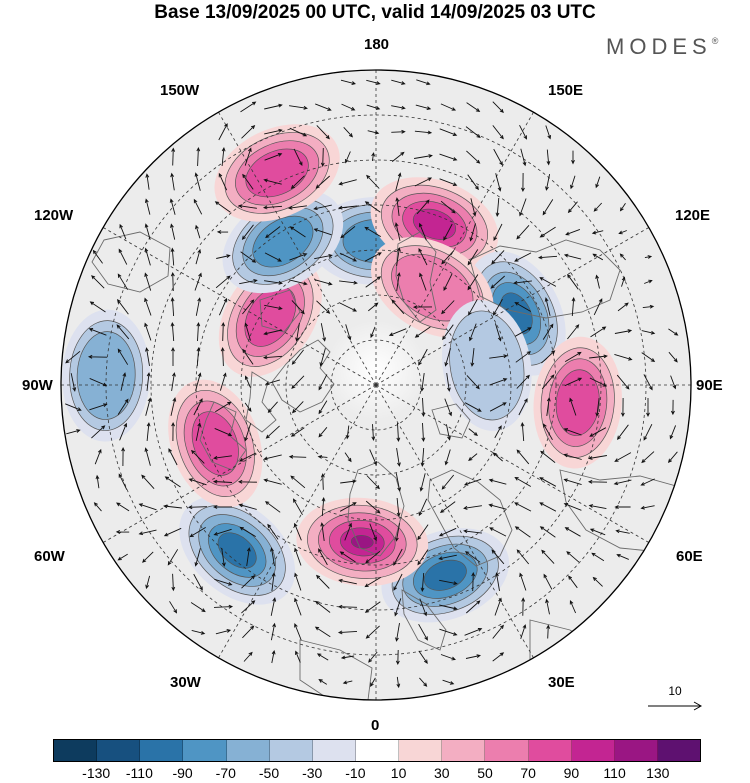 The image size is (750, 783). Describe the element at coordinates (225, 773) in the screenshot. I see `colorbar-tick-label: -70` at that location.